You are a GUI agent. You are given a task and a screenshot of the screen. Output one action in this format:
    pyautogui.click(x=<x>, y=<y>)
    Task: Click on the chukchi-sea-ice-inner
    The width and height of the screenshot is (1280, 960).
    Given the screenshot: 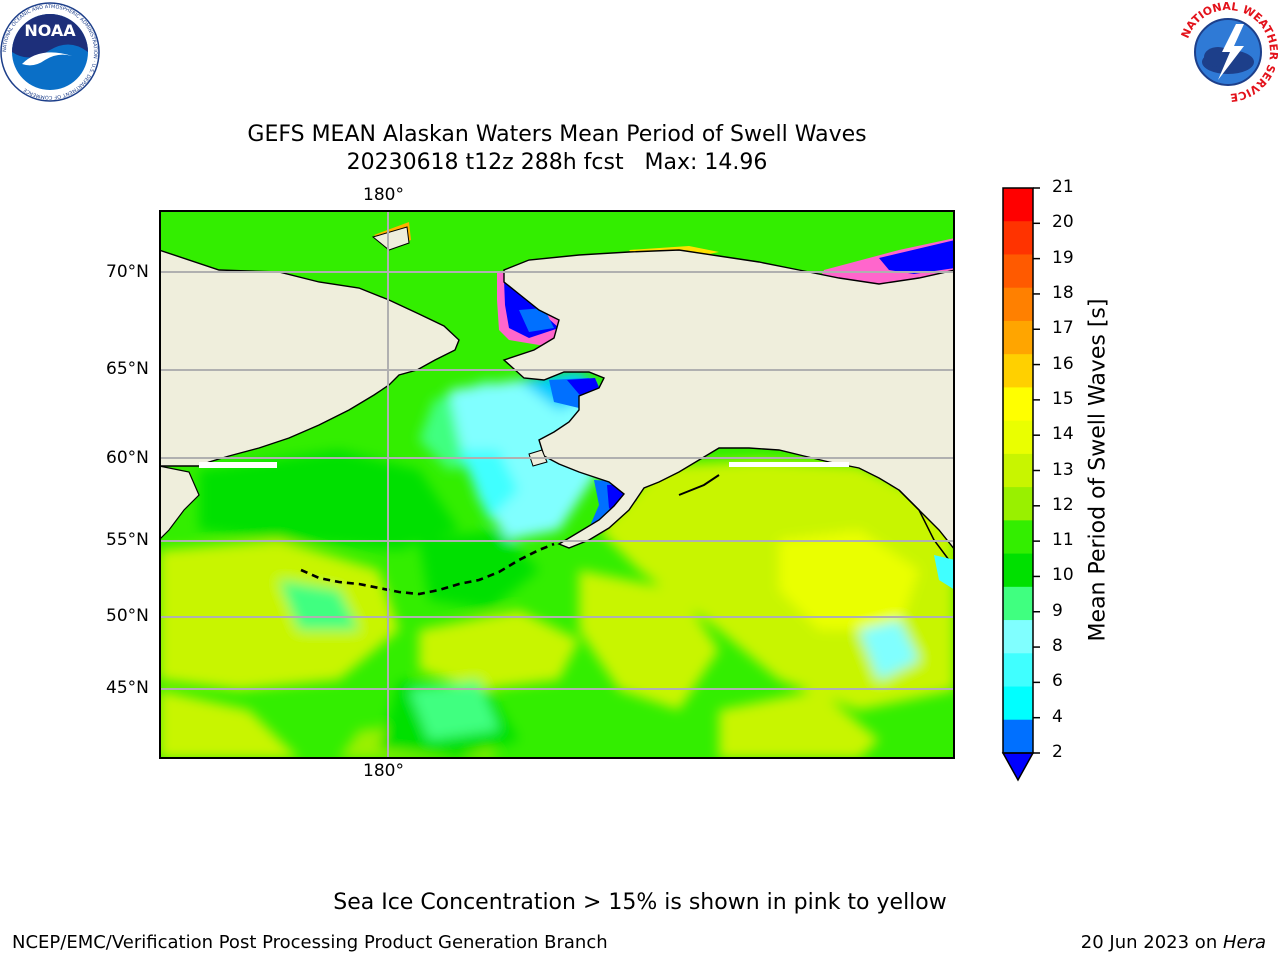 What is the action you would take?
    pyautogui.click(x=536, y=320)
    